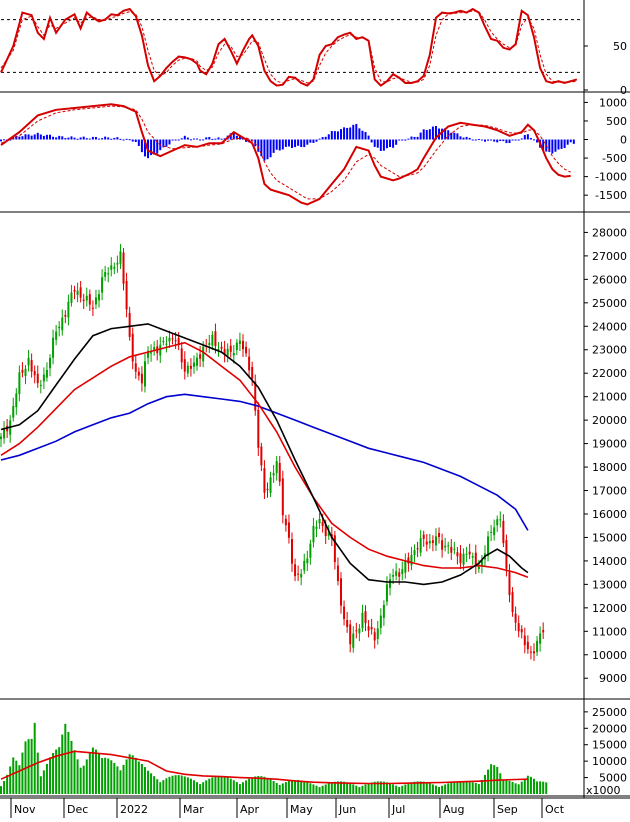 Image resolution: width=630 pixels, height=822 pixels. What do you see at coordinates (609, 561) in the screenshot?
I see `price-y-tick-label: 14000` at bounding box center [609, 561].